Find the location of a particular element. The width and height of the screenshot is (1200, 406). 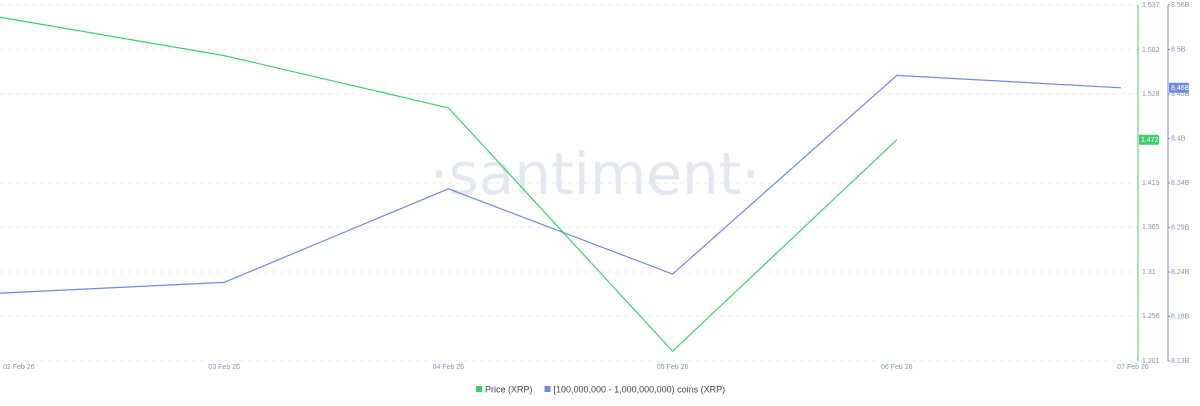

y-tick-label: 1.419 is located at coordinates (1151, 183).